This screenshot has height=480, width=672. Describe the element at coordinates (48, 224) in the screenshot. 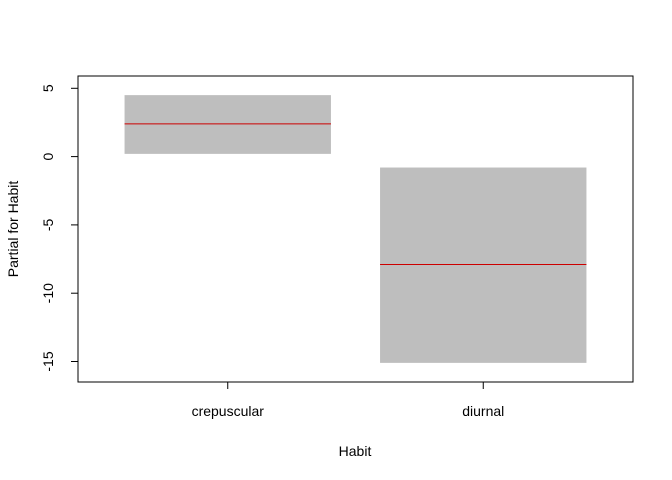

I see `y-tick-label-2: -5` at that location.